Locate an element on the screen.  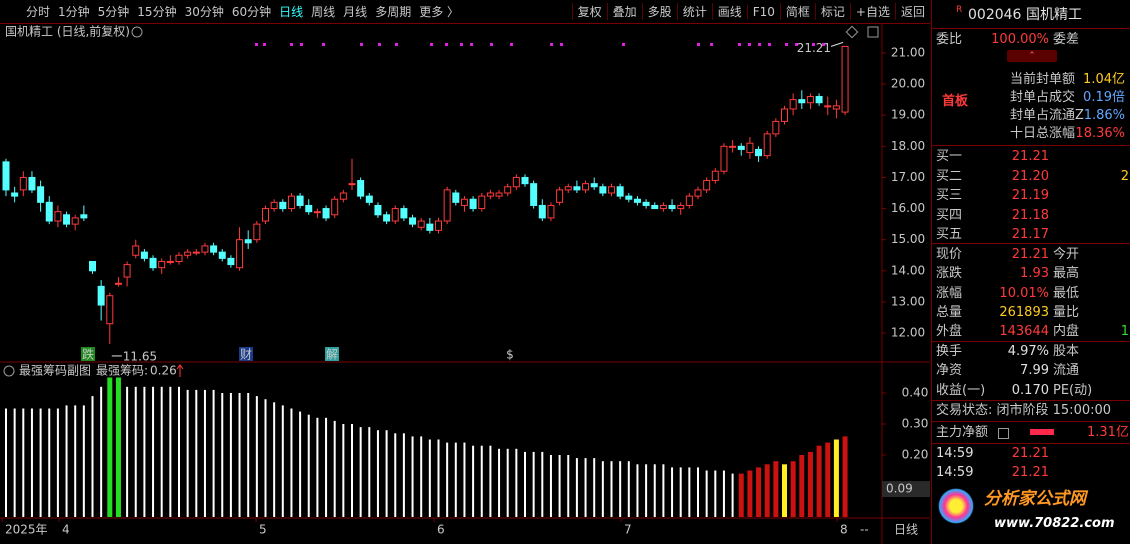
sub-title: 最强筹码副图 is located at coordinates (55, 371).